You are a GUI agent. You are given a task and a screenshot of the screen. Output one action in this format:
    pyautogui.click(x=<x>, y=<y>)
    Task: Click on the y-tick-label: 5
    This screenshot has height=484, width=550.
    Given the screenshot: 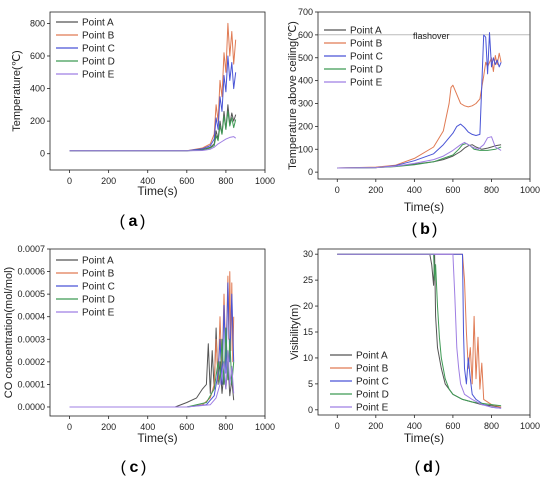 What is the action you would take?
    pyautogui.click(x=310, y=384)
    